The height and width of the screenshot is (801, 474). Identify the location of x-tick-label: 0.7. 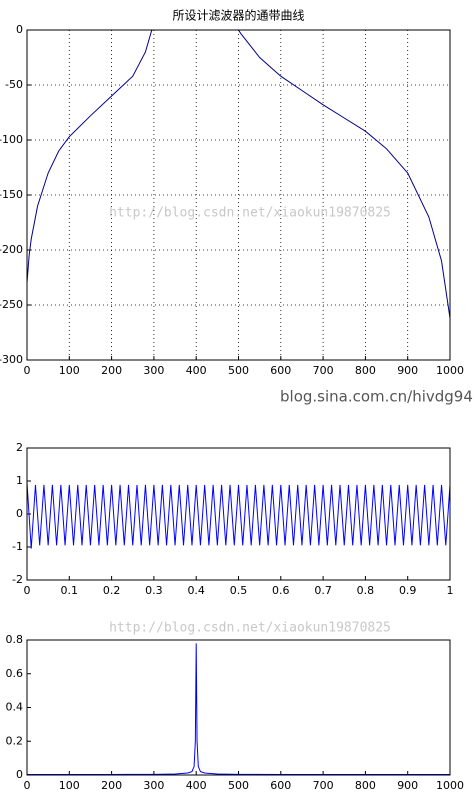
(323, 590).